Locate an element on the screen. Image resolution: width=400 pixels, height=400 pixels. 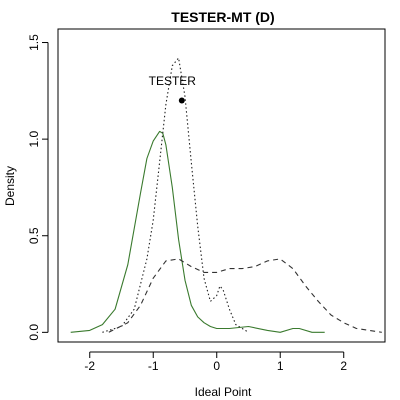
x-tick-label: 2 is located at coordinates (343, 366).